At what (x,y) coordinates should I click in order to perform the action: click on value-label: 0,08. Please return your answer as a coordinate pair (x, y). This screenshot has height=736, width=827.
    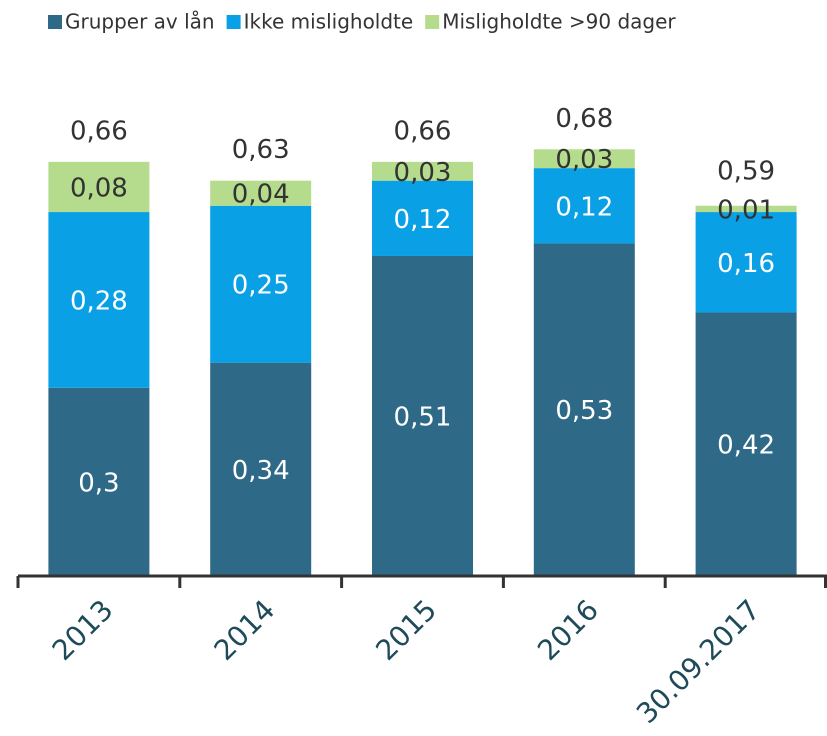
    Looking at the image, I should click on (99, 188).